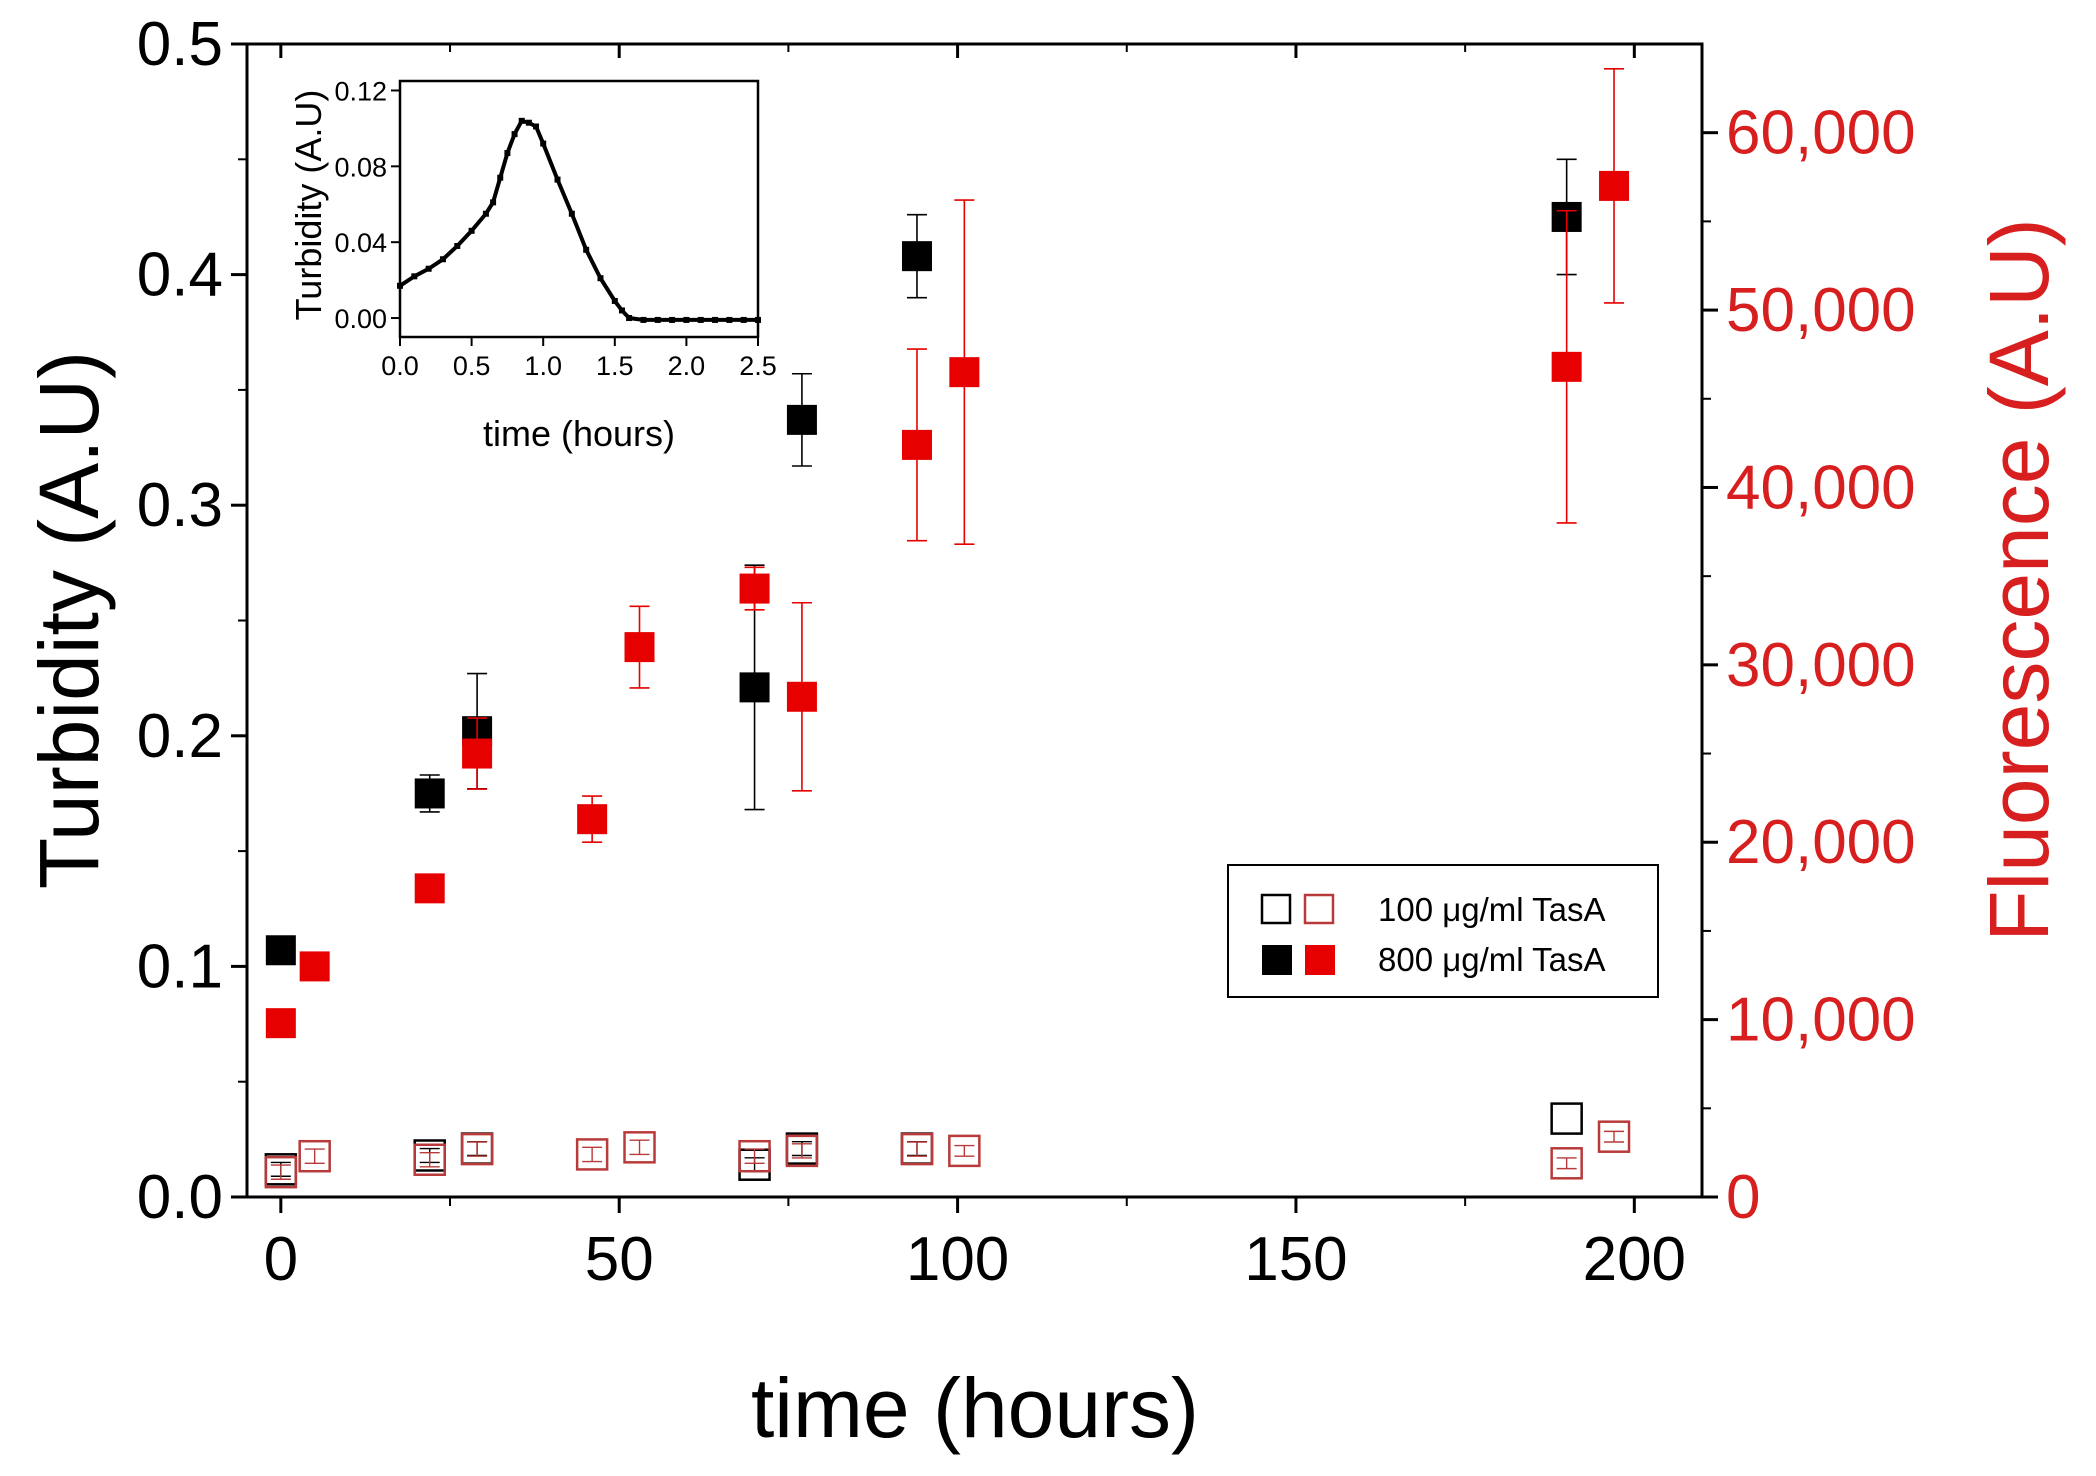 The image size is (2096, 1476). I want to click on inset-x-axis-title: time (hours), so click(579, 433).